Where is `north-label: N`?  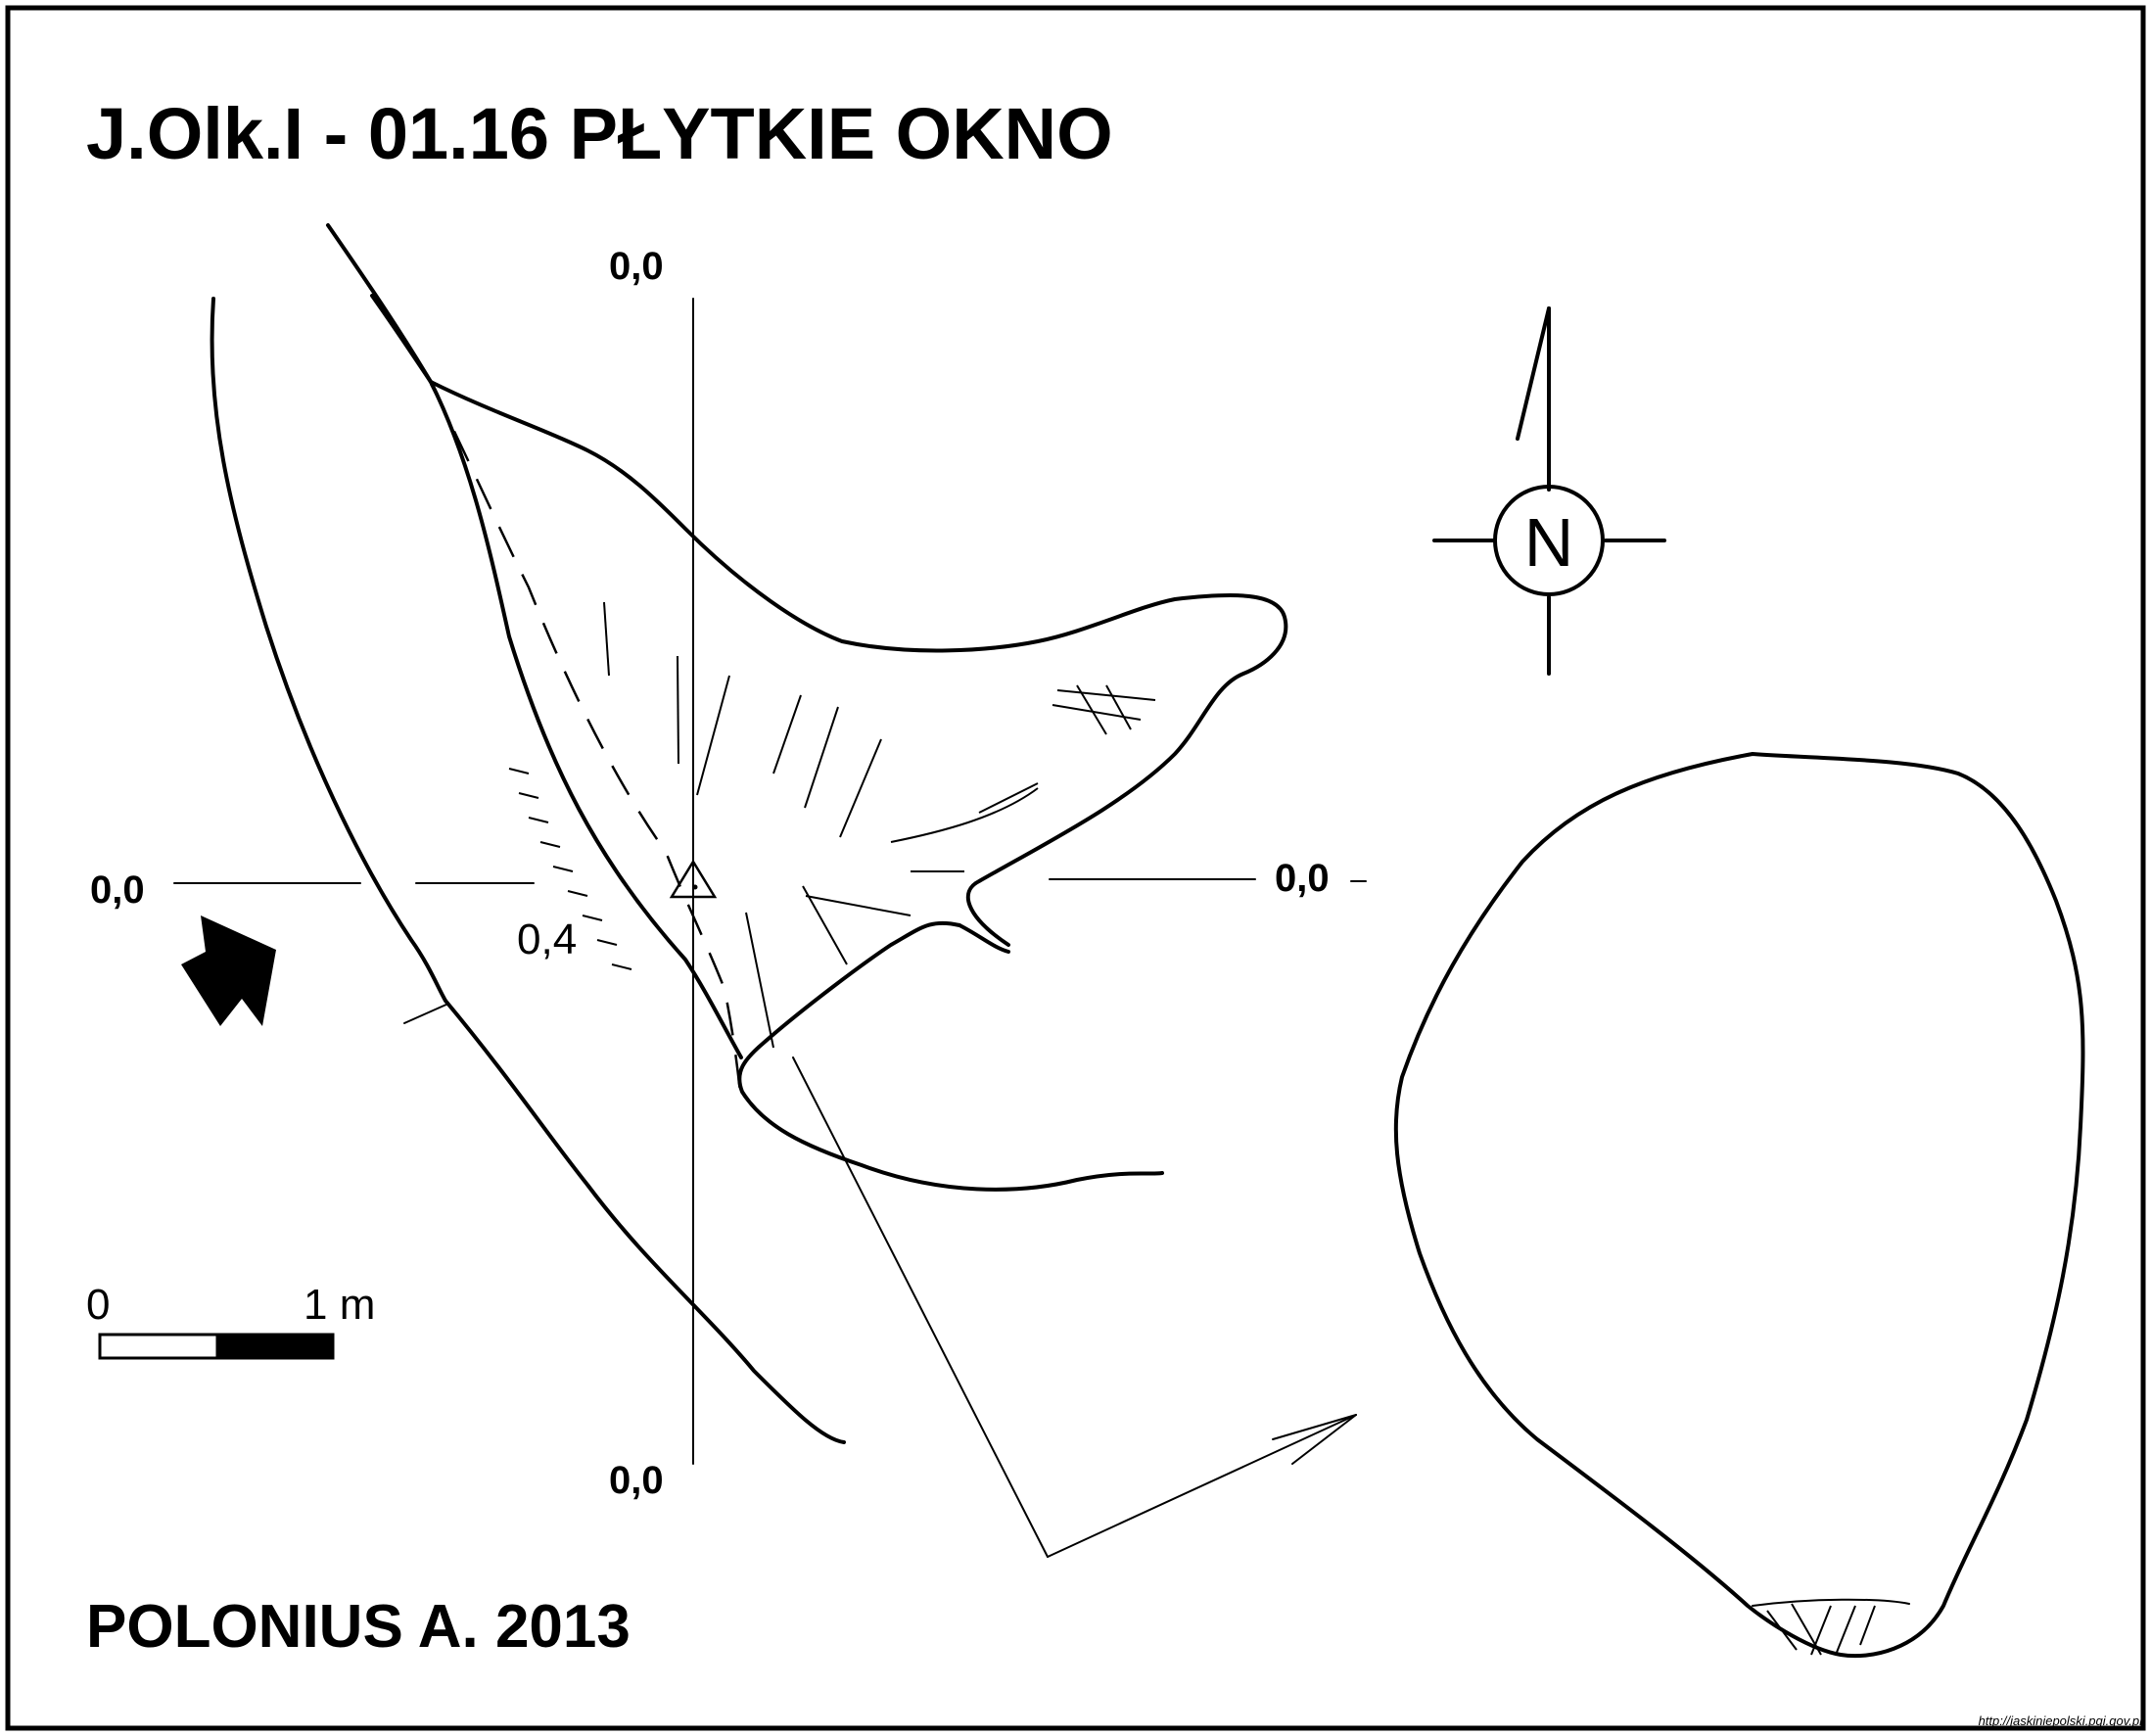
north-label: N is located at coordinates (1549, 542).